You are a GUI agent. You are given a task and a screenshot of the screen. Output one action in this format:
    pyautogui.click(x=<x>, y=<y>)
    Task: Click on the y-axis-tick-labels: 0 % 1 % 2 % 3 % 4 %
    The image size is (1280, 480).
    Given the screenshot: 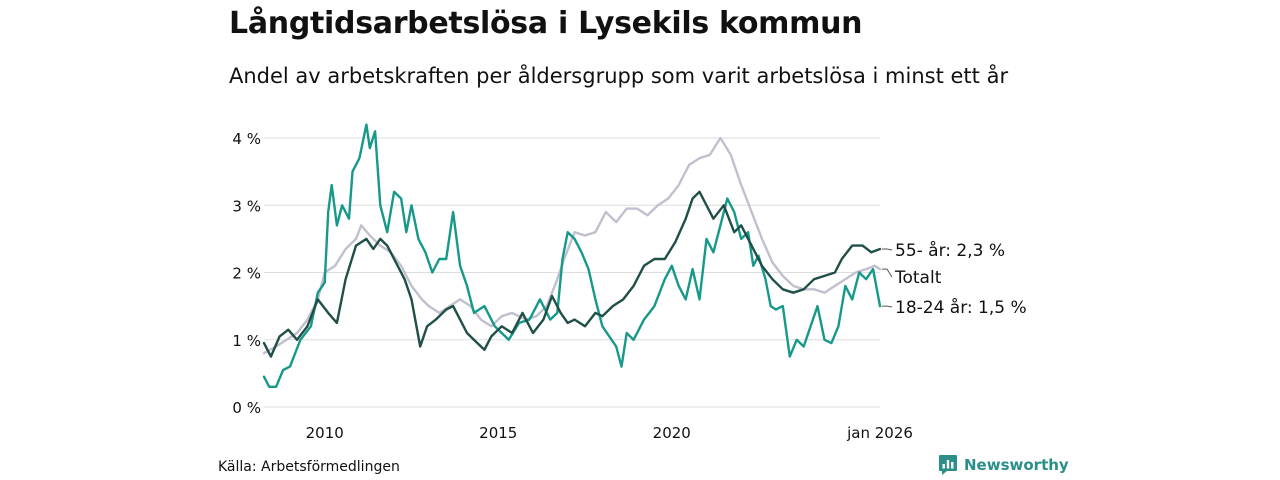 What is the action you would take?
    pyautogui.click(x=246, y=273)
    